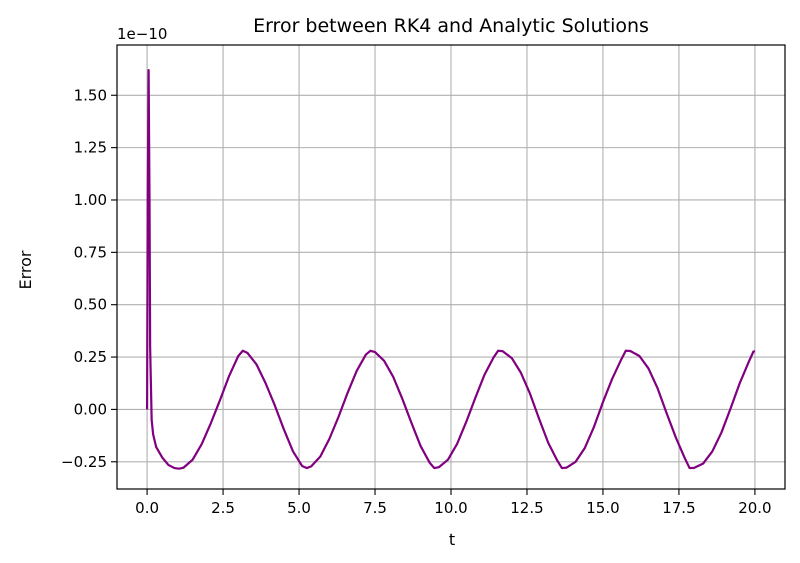 Image resolution: width=800 pixels, height=563 pixels. Describe the element at coordinates (147, 508) in the screenshot. I see `x-tick-label: 0.0` at that location.